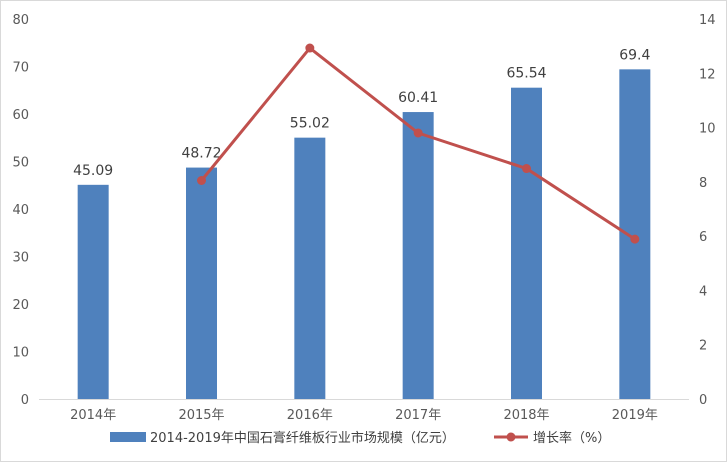 This screenshot has height=462, width=727. Describe the element at coordinates (20, 115) in the screenshot. I see `y-left-tick-label: 60` at that location.